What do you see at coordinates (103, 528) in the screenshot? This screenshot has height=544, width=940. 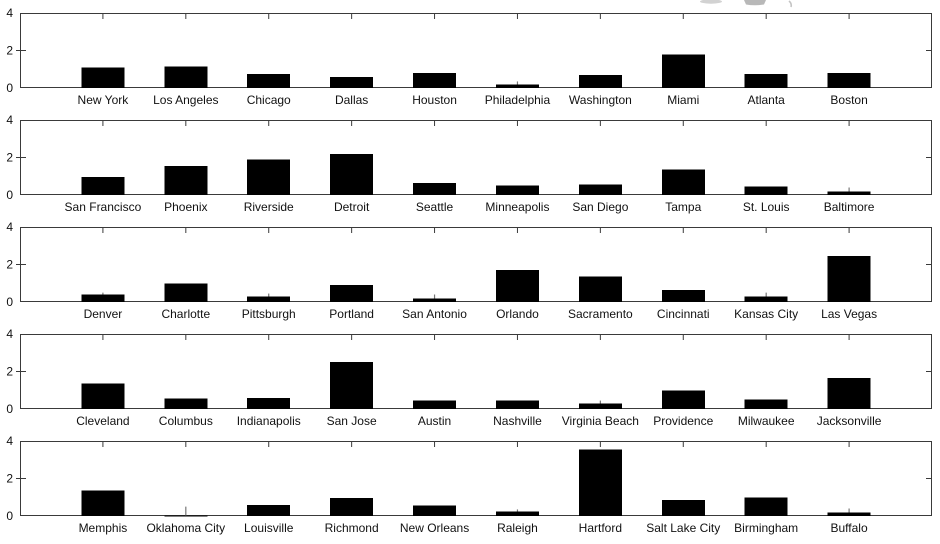 I see `x-tick-label: Memphis` at bounding box center [103, 528].